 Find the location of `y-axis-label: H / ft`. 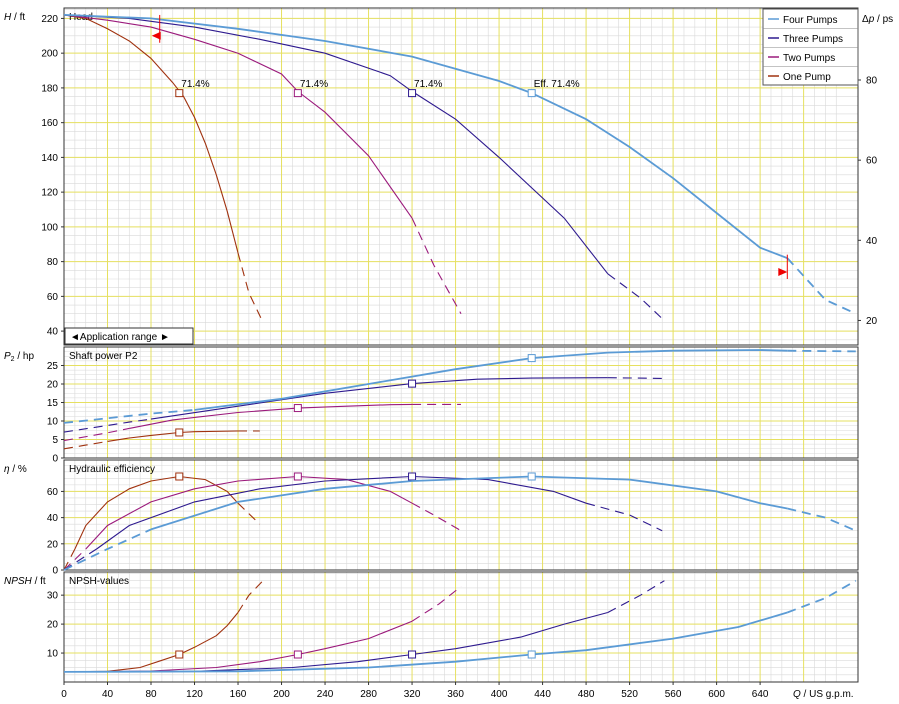

y-axis-label: H / ft is located at coordinates (14, 17).